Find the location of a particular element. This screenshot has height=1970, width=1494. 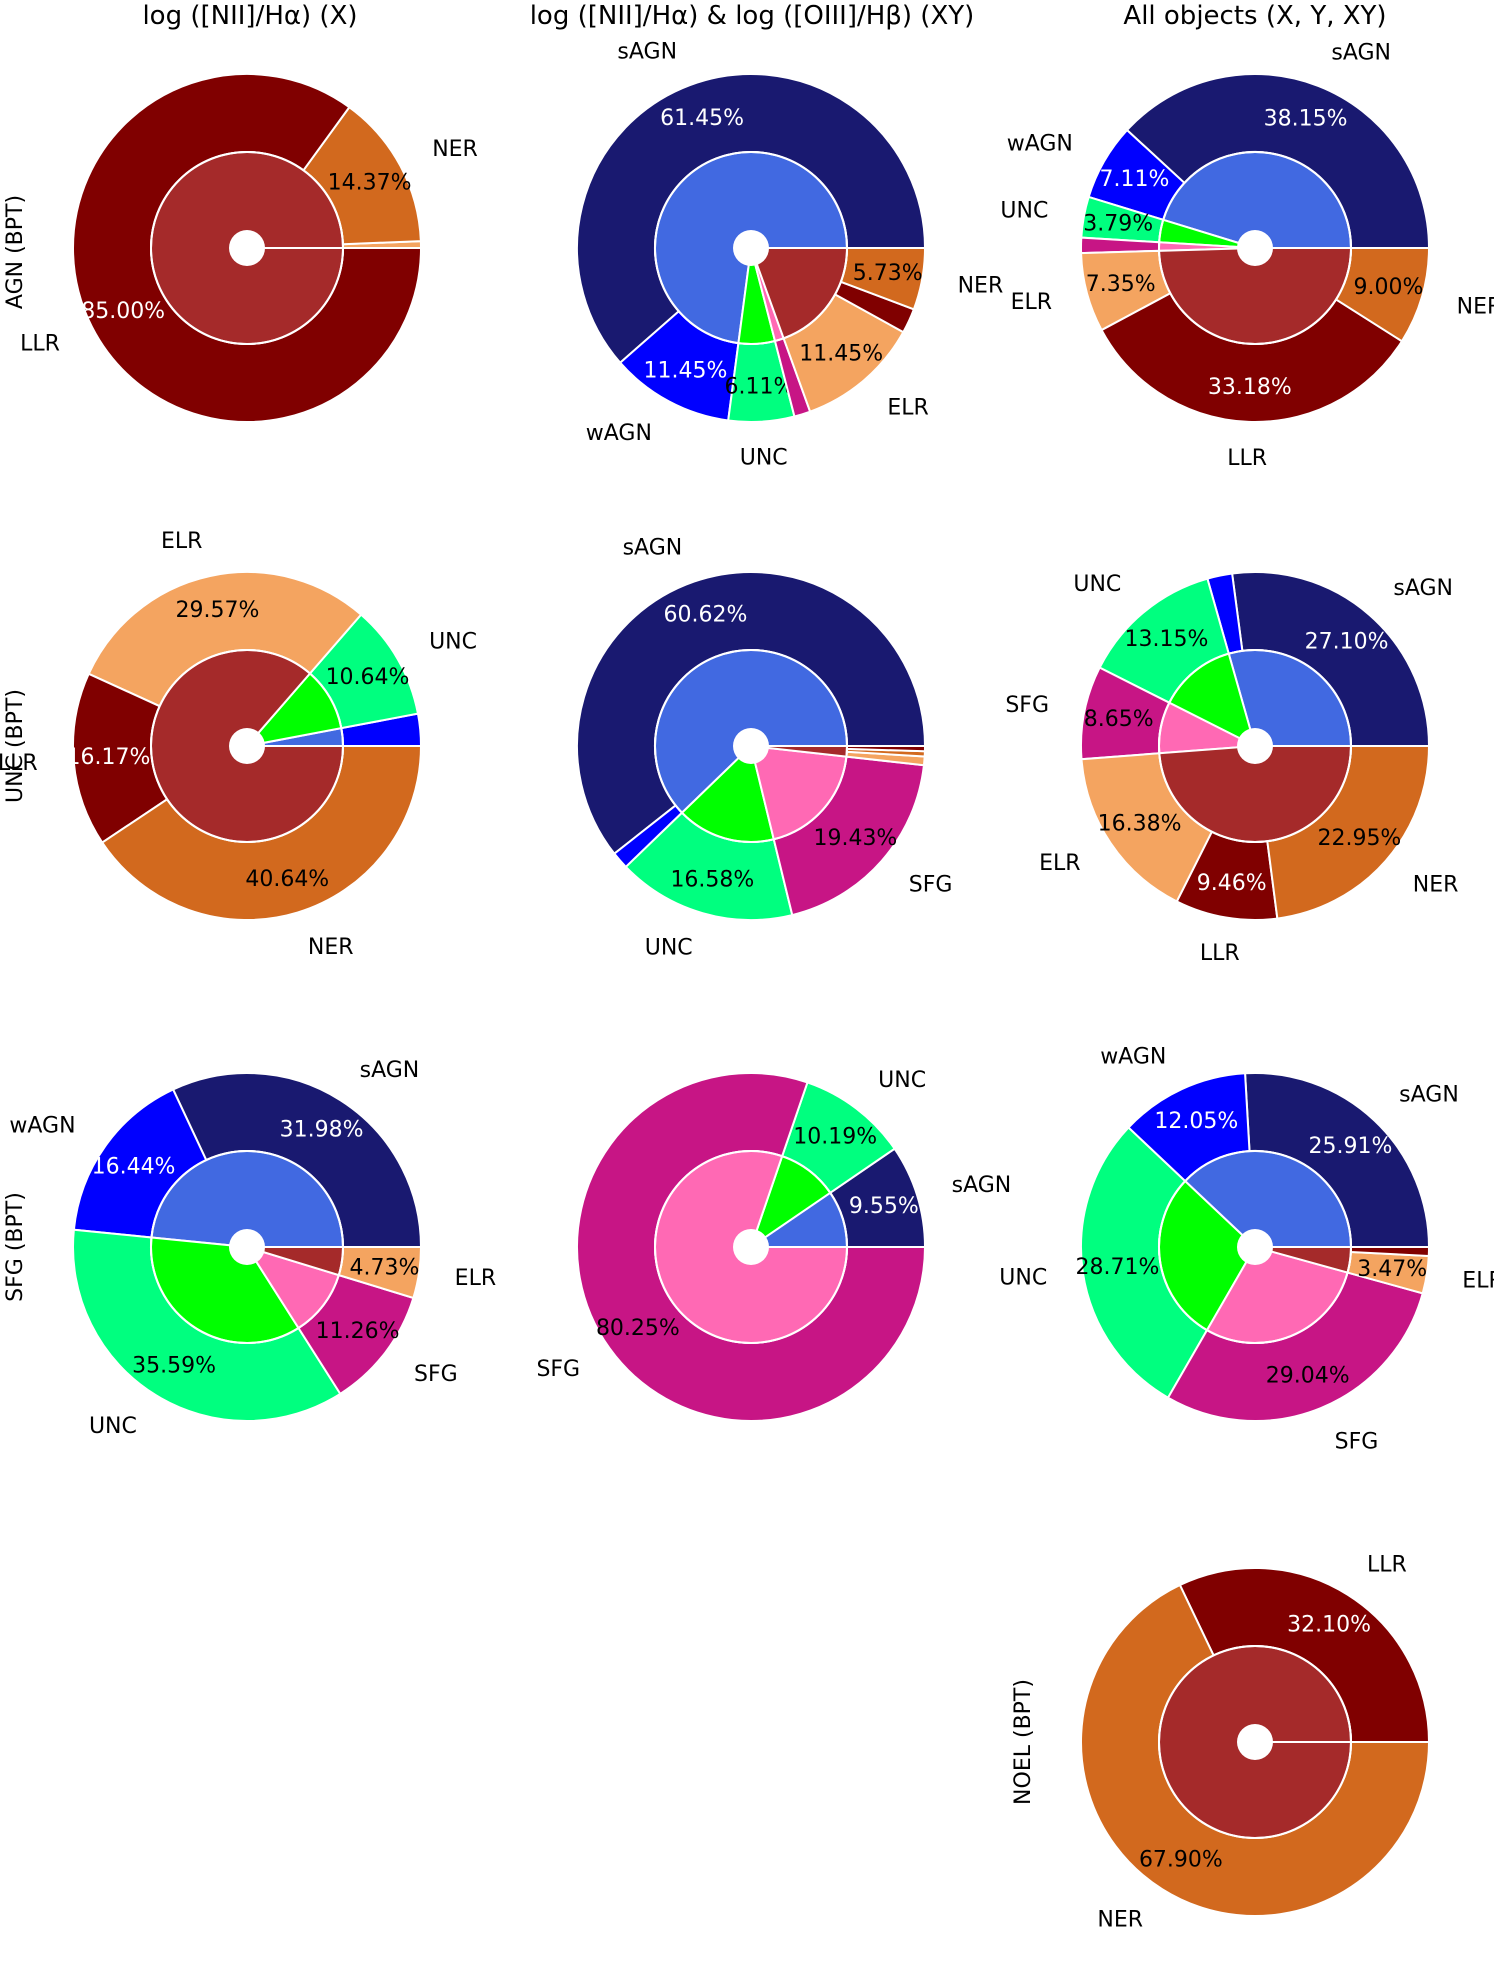

column-title-xy: log ([NII]/Hα) & log ([OIII]/Hβ) (XY) is located at coordinates (752, 16).